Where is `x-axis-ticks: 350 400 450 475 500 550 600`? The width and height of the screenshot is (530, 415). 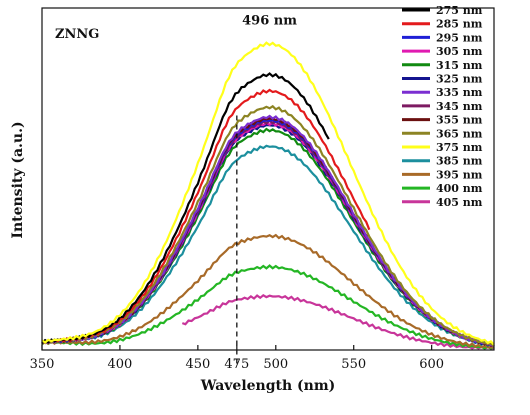 x-axis-ticks: 350 400 450 475 500 550 600 is located at coordinates (237, 358).